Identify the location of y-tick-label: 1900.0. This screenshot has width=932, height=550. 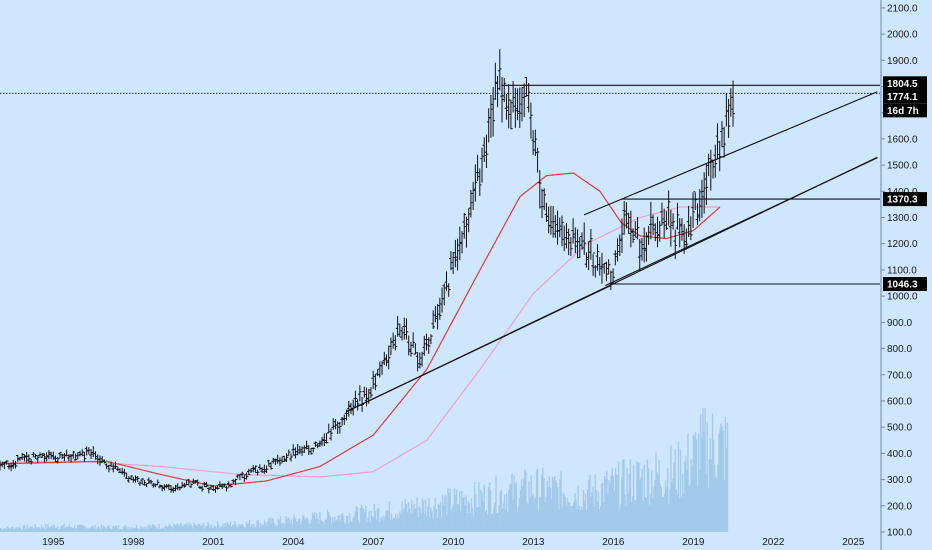
(902, 61).